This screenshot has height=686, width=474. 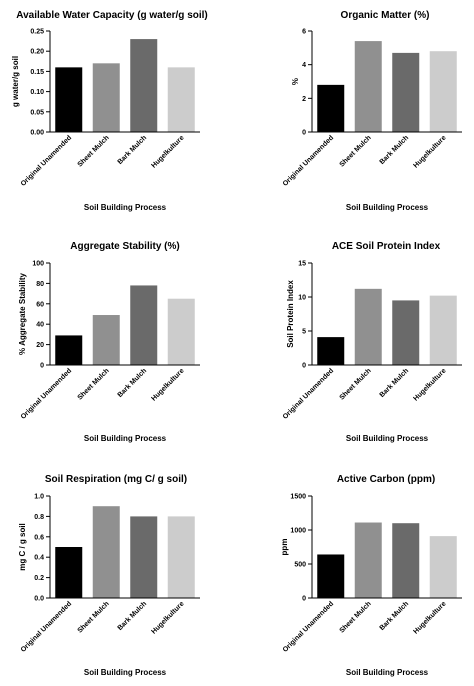 What do you see at coordinates (284, 547) in the screenshot?
I see `y-axis-label: ppm` at bounding box center [284, 547].